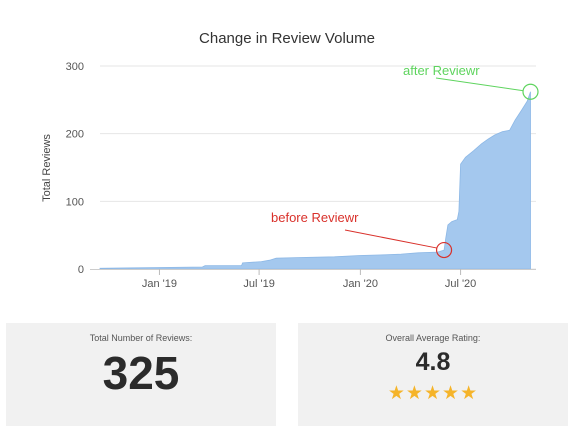 The image size is (574, 430). What do you see at coordinates (75, 135) in the screenshot?
I see `y-tick-label: 200` at bounding box center [75, 135].